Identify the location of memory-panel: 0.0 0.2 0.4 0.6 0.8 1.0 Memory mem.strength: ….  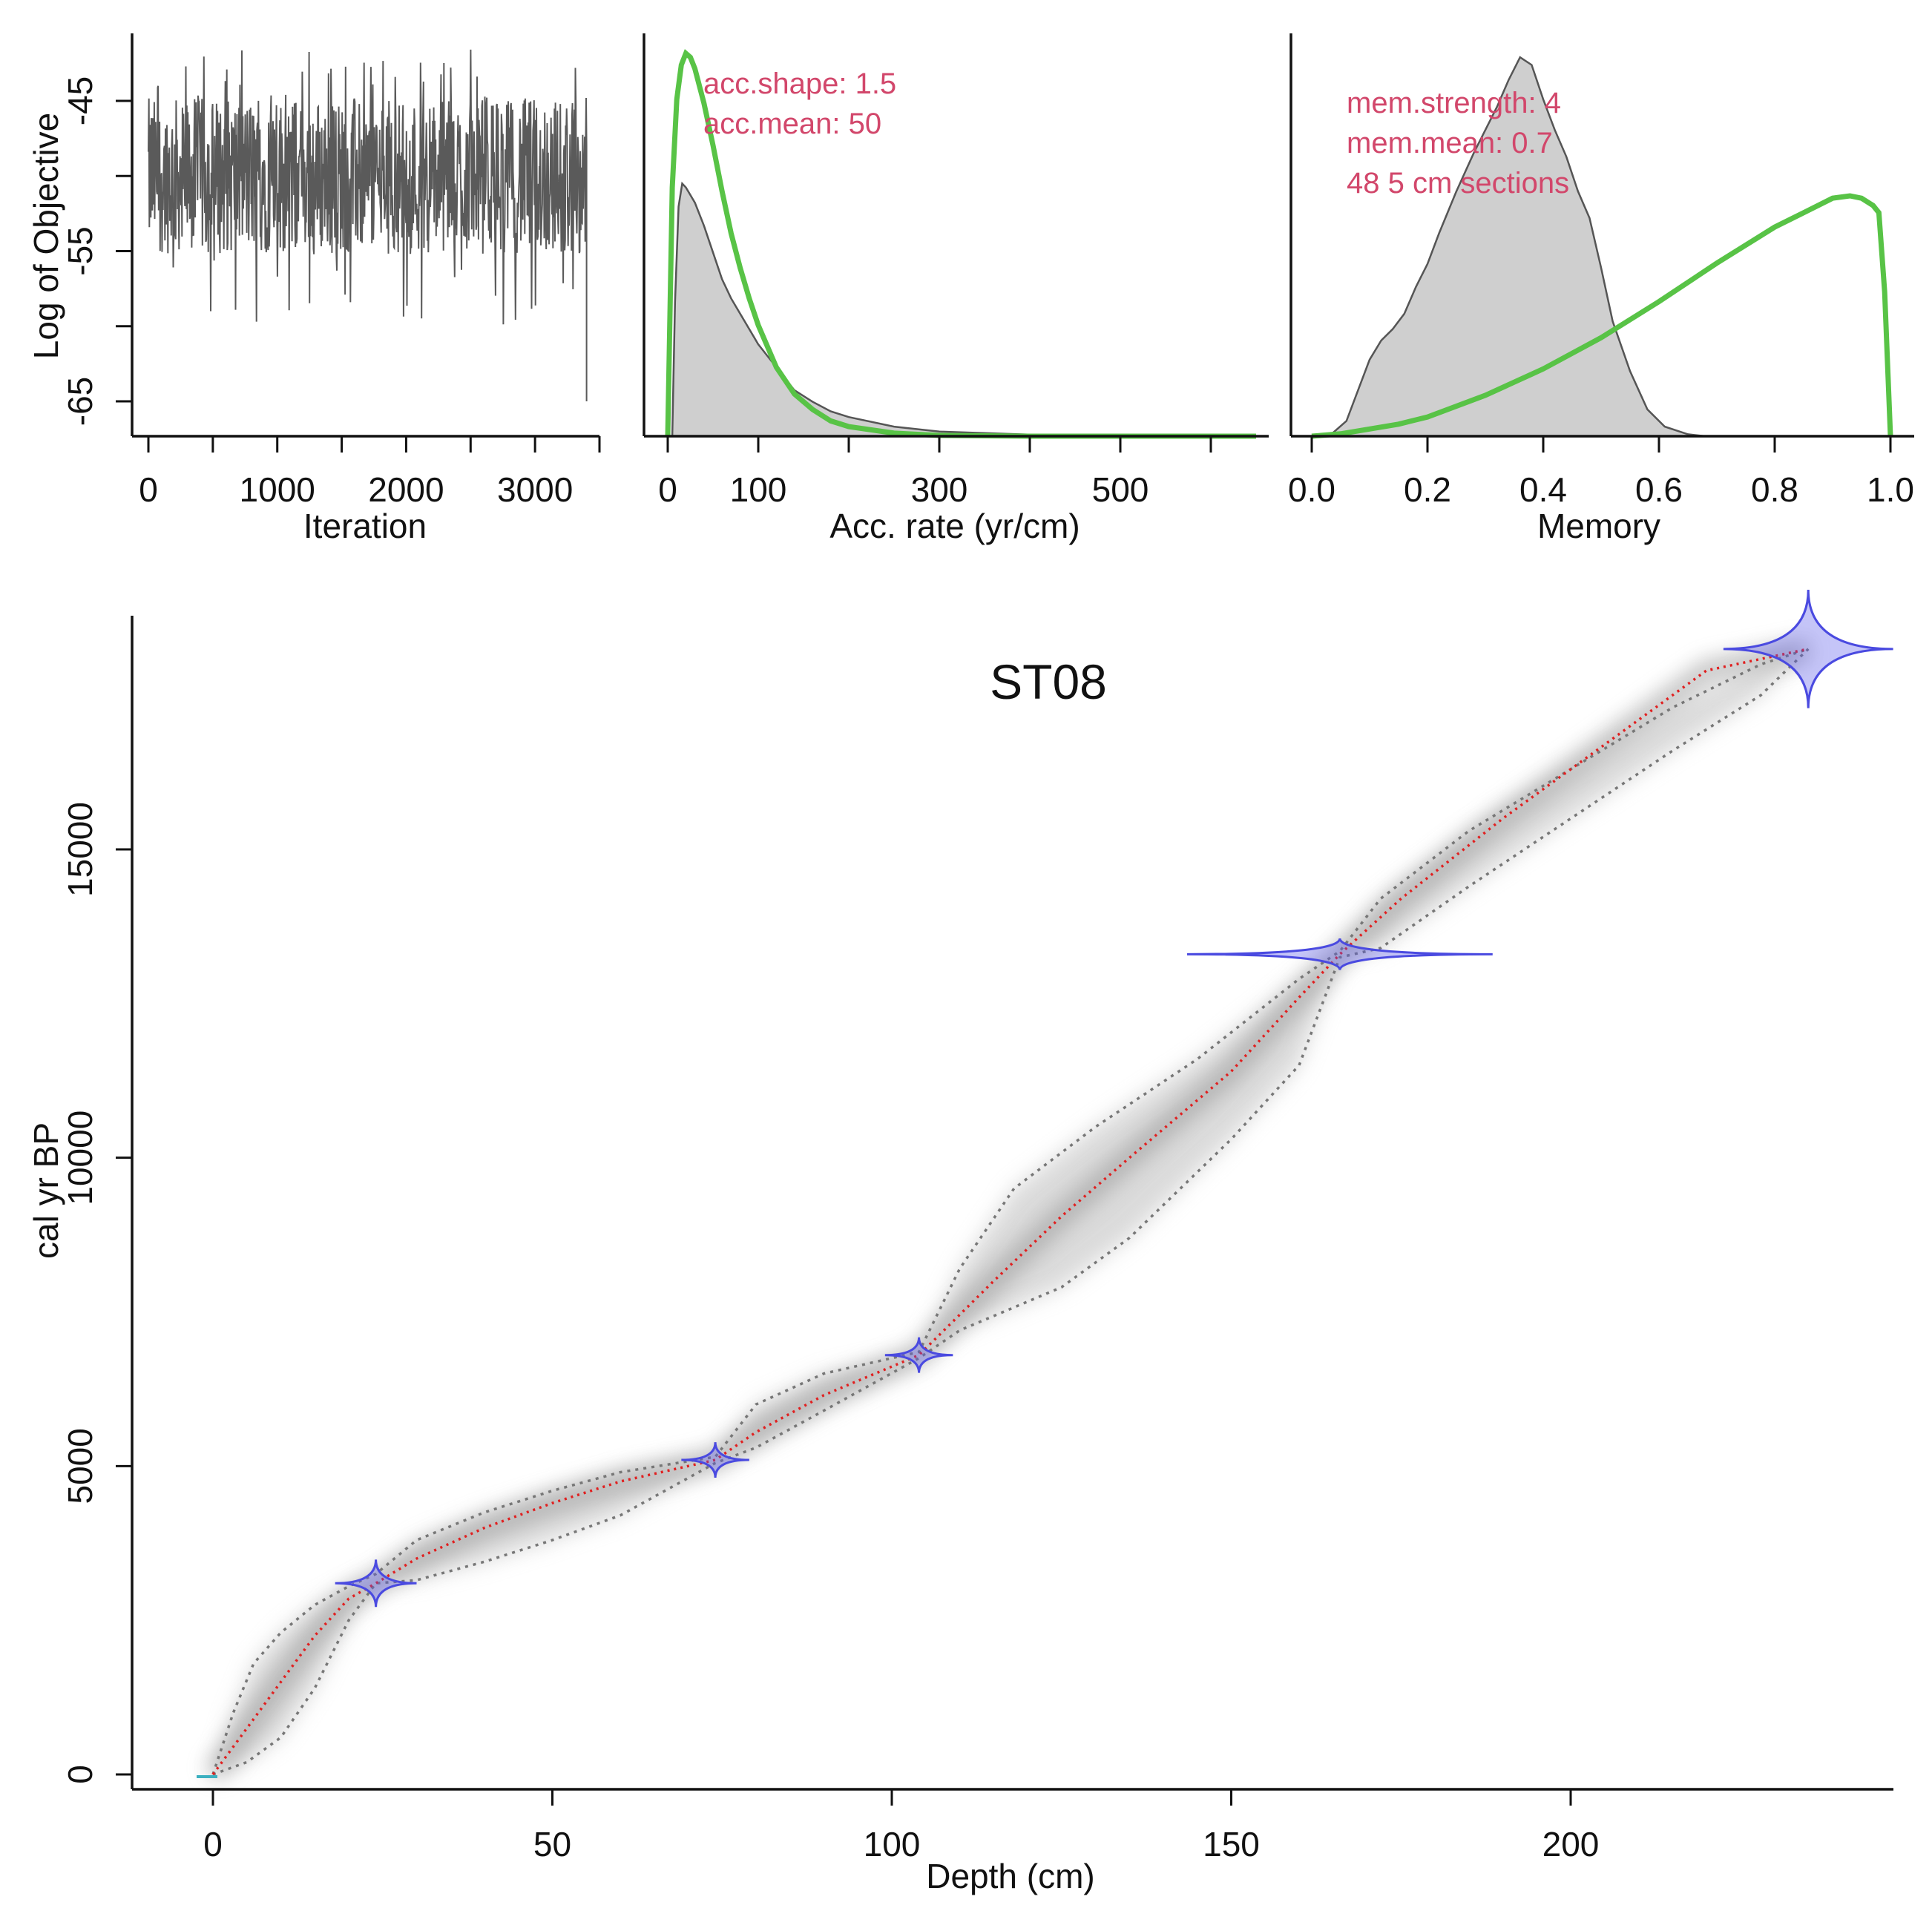
(1601, 289).